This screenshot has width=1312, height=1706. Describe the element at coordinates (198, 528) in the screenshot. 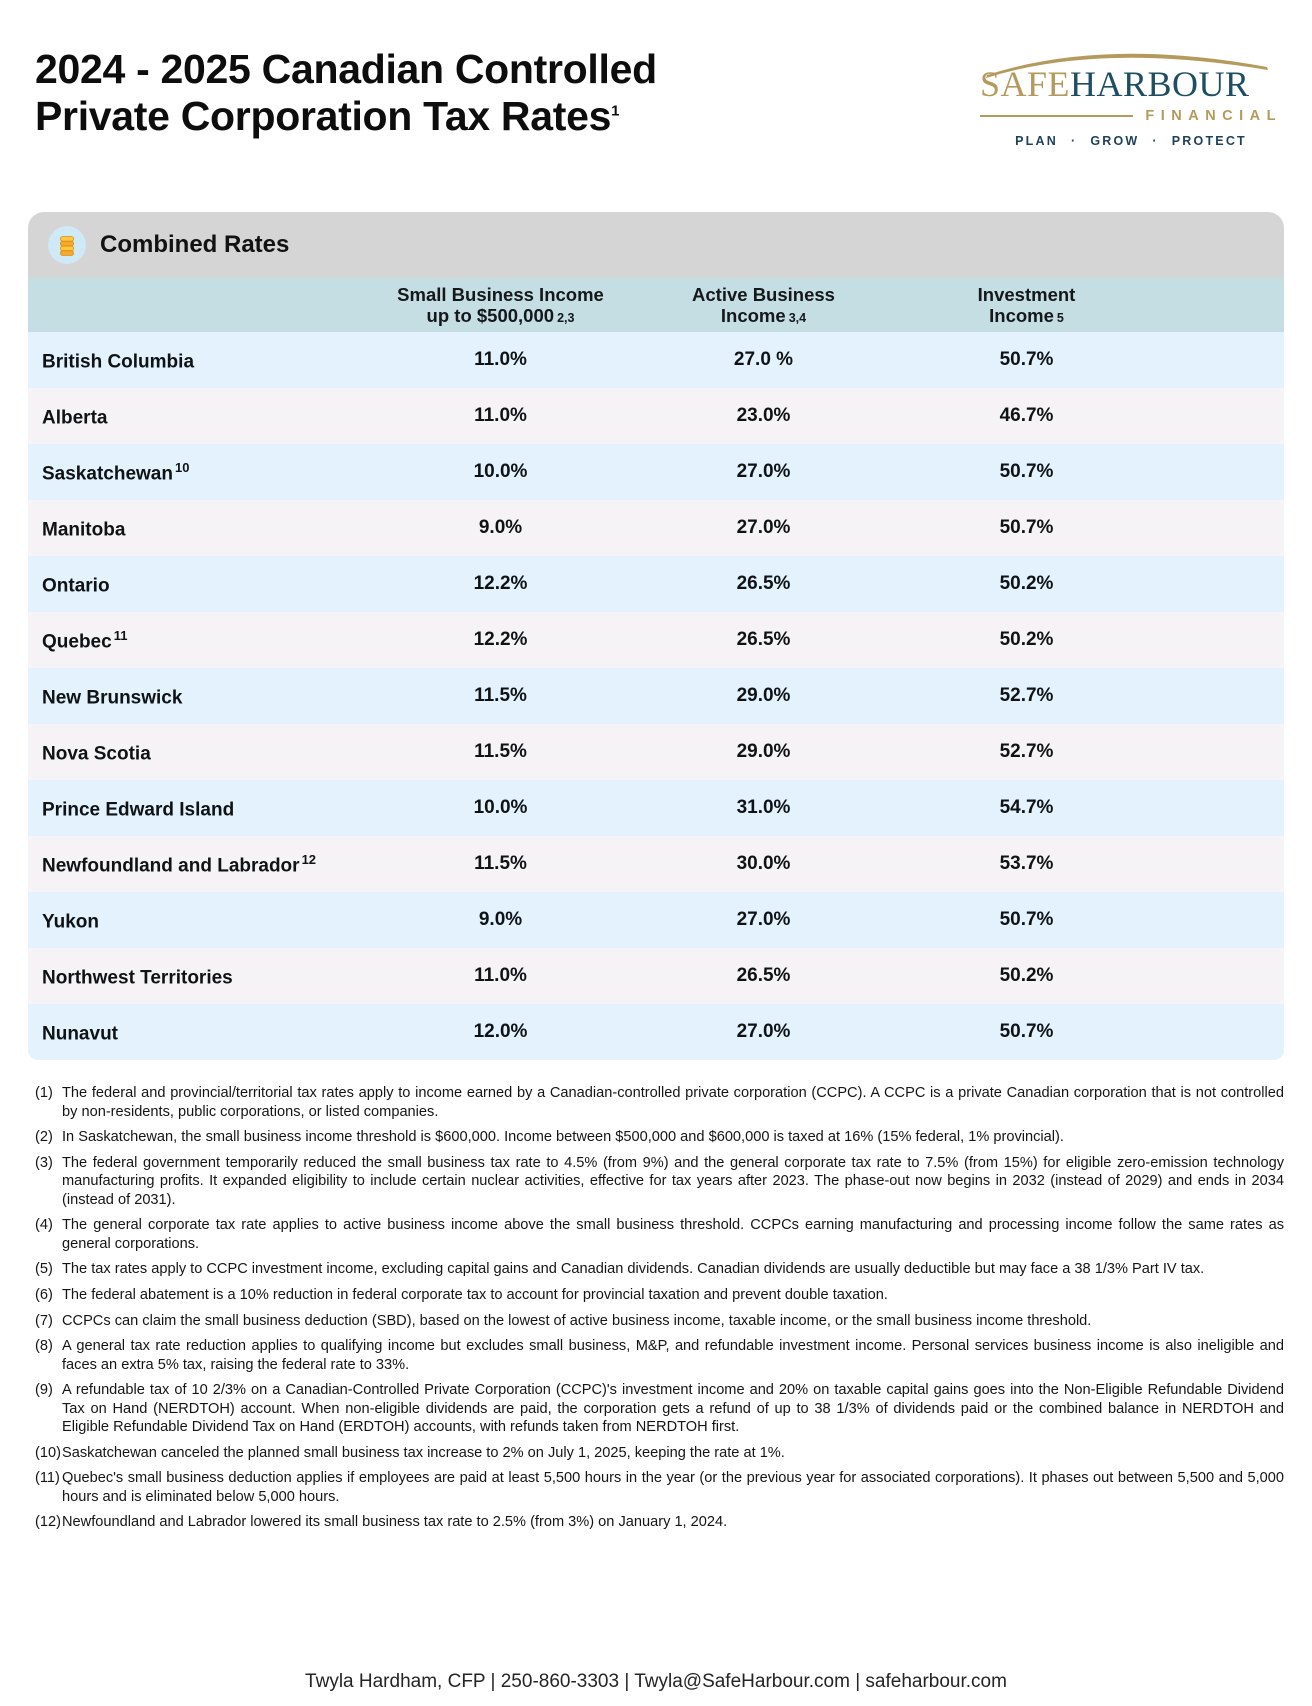

I see `province-cell: Manitoba` at that location.